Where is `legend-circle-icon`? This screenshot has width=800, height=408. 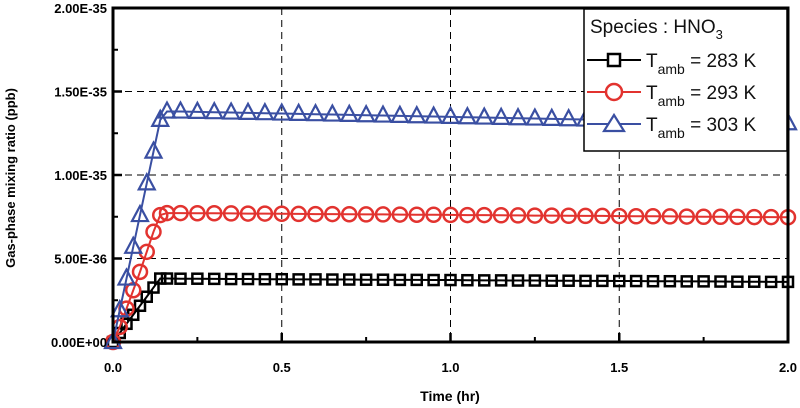 legend-circle-icon is located at coordinates (614, 92).